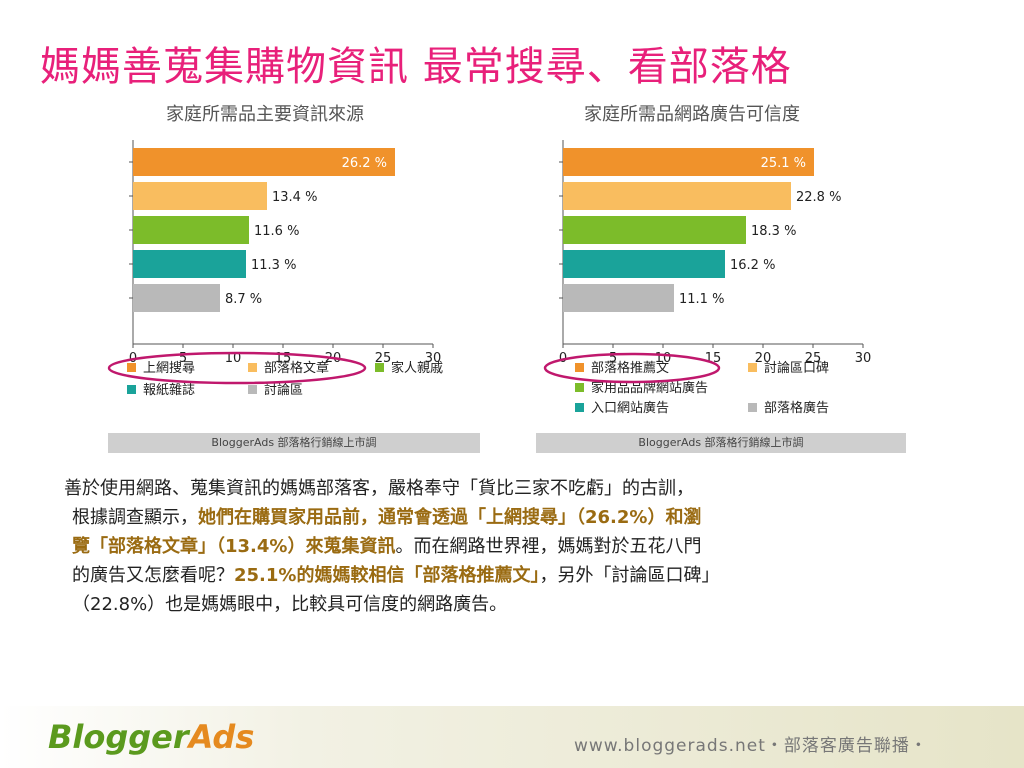 This screenshot has height=768, width=1024. What do you see at coordinates (773, 231) in the screenshot?
I see `bar-value-label: 18.3 %` at bounding box center [773, 231].